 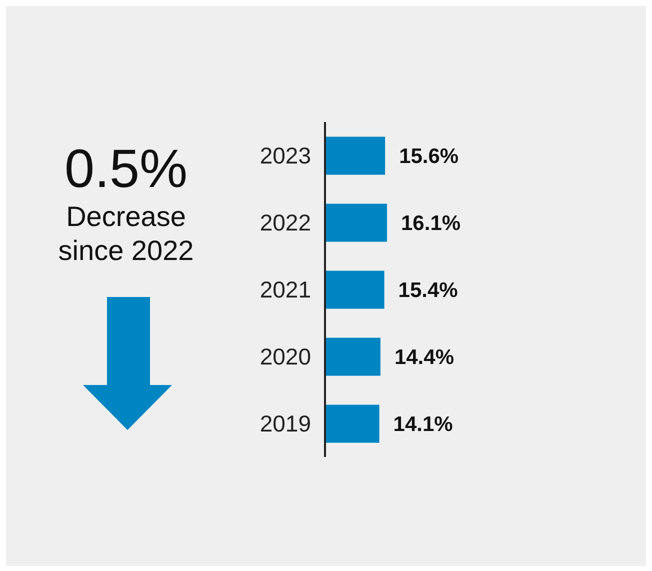 I want to click on y-tick-label: 2019, so click(x=285, y=423).